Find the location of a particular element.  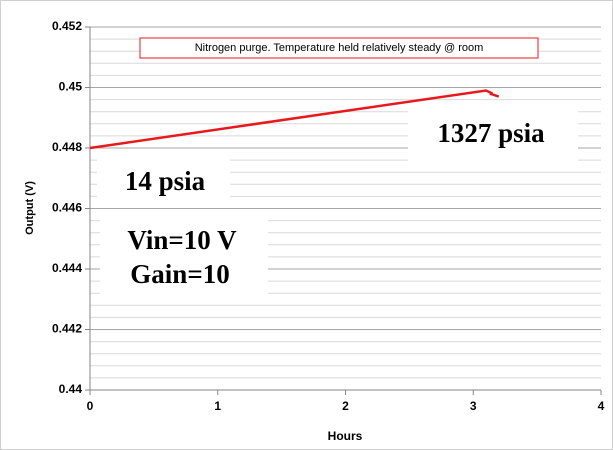

y-tick-label: 0.442 is located at coordinates (67, 329).